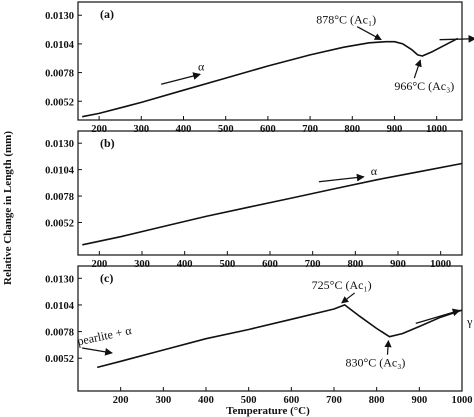 This screenshot has height=417, width=474. Describe the element at coordinates (469, 321) in the screenshot. I see `gamma-phase-label: γ` at that location.